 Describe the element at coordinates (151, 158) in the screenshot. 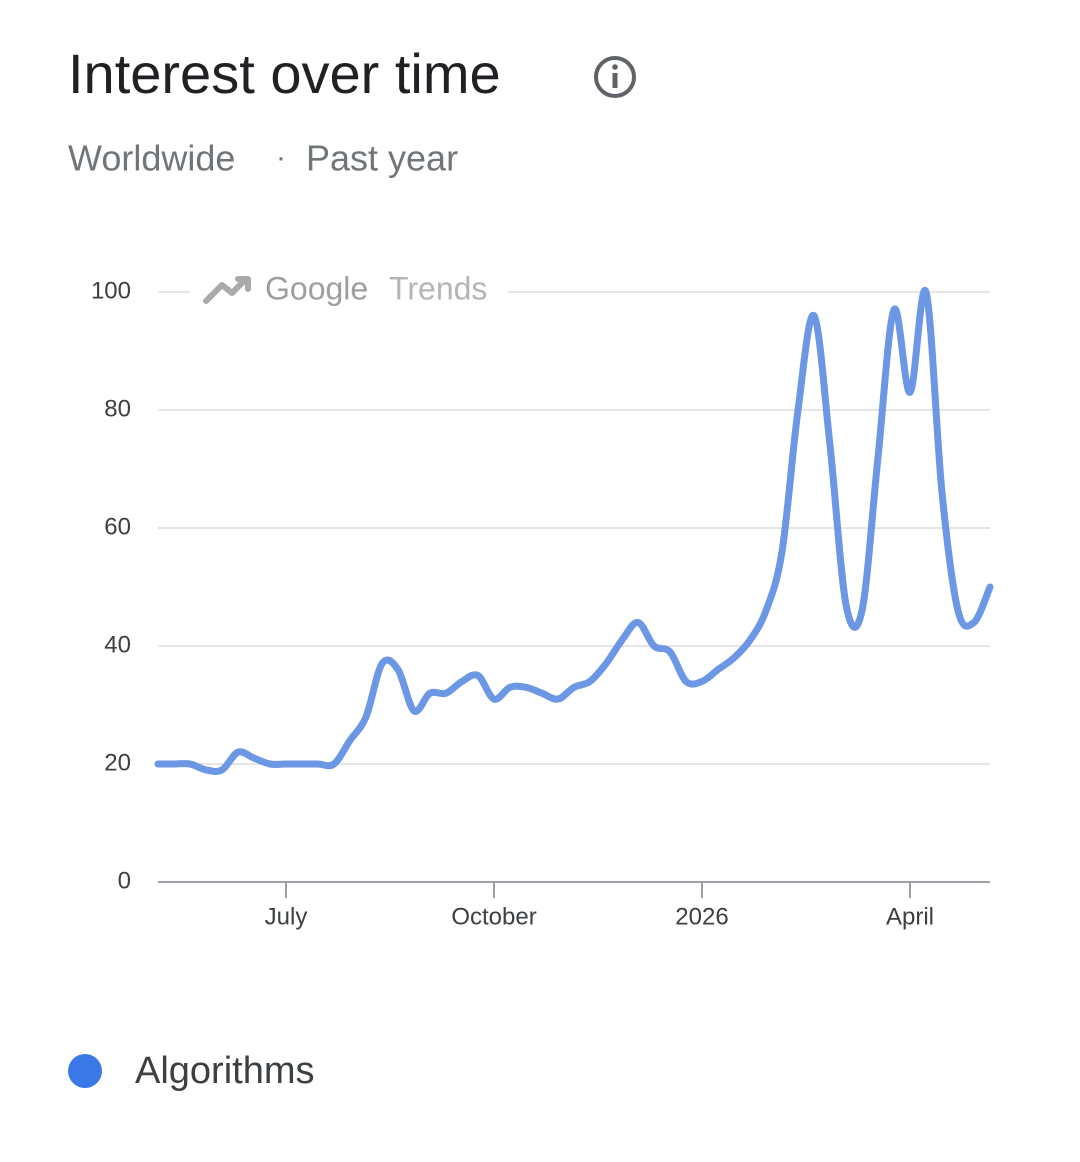

I see `subtitle-region: Worldwide` at that location.